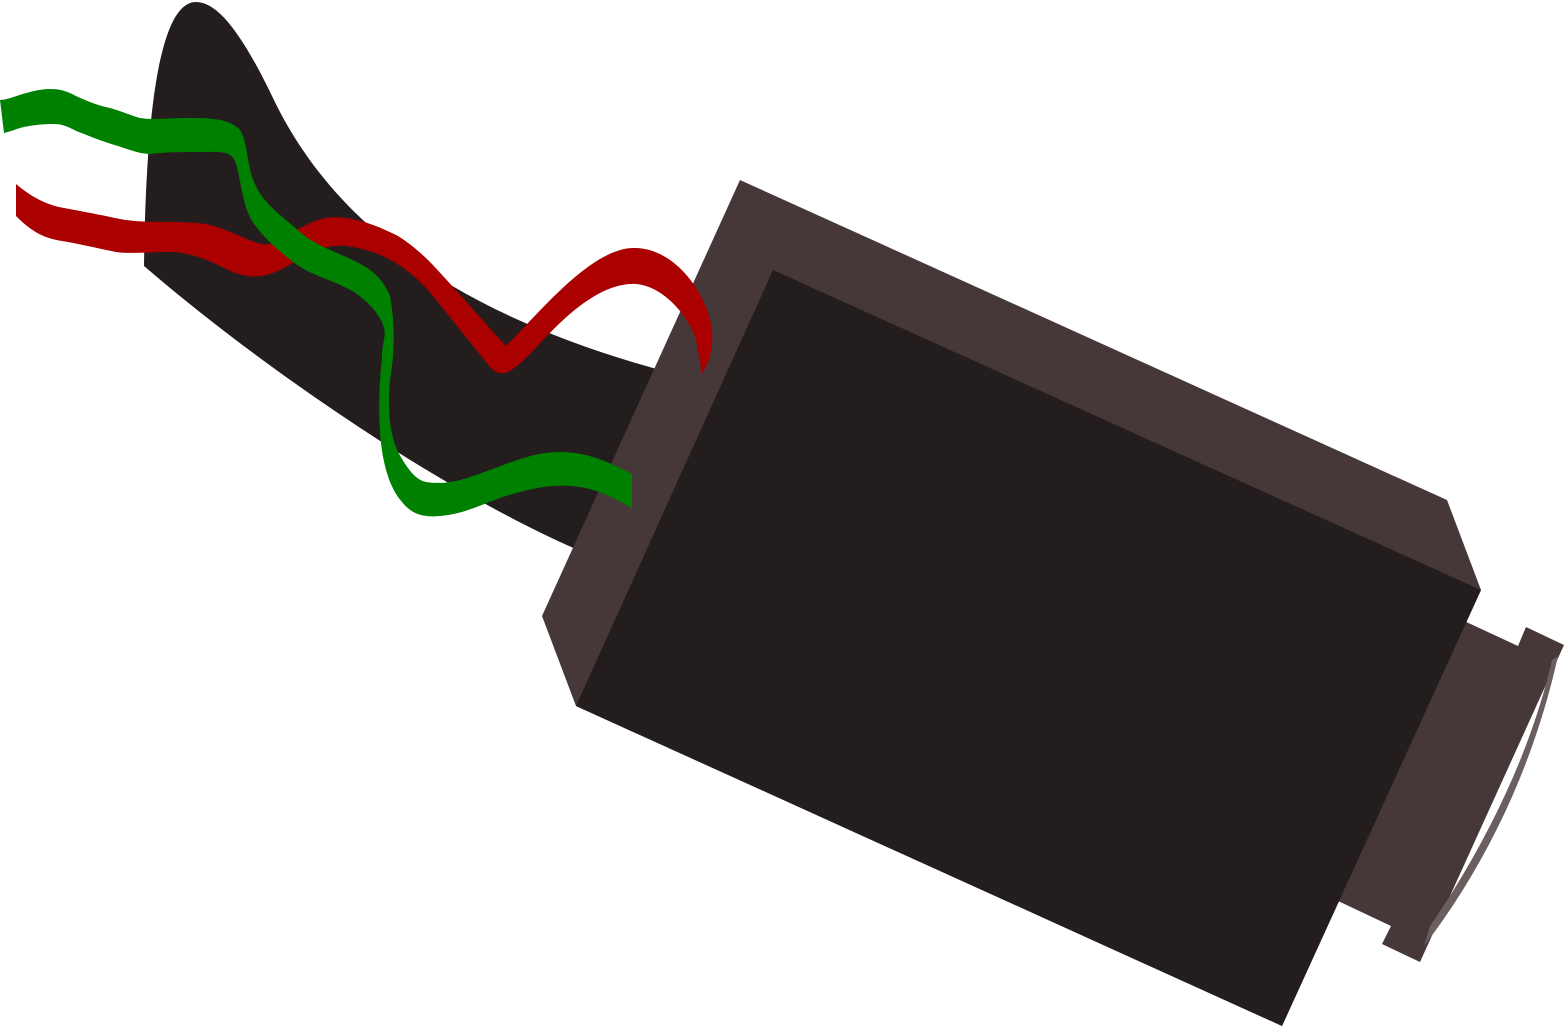 Image resolution: width=1565 pixels, height=1027 pixels. Describe the element at coordinates (1491, 801) in the screenshot. I see `connector-end-cap-highlight` at that location.